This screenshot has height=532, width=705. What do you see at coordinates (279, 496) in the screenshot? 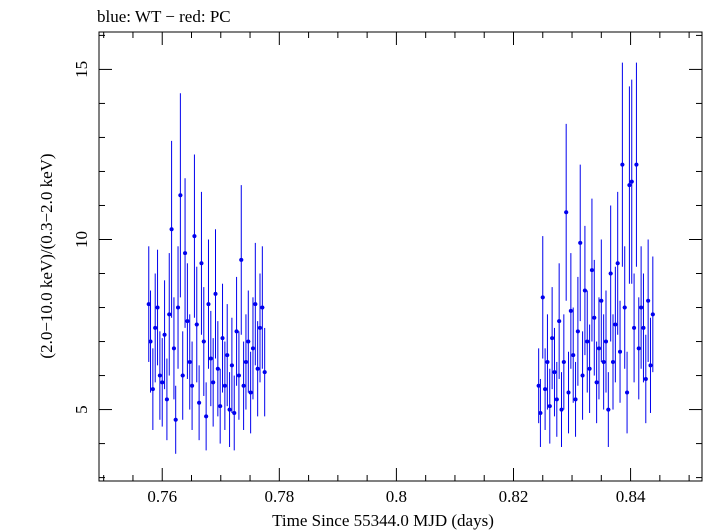
I see `x-tick-label: 0.78` at bounding box center [279, 496].